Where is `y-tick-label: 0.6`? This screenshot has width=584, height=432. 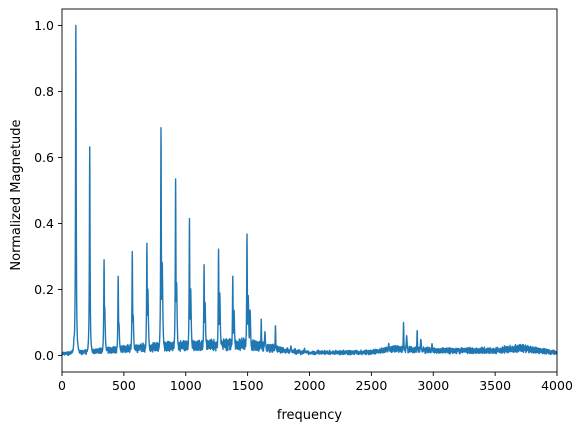 y-tick-label: 0.6 is located at coordinates (44, 157).